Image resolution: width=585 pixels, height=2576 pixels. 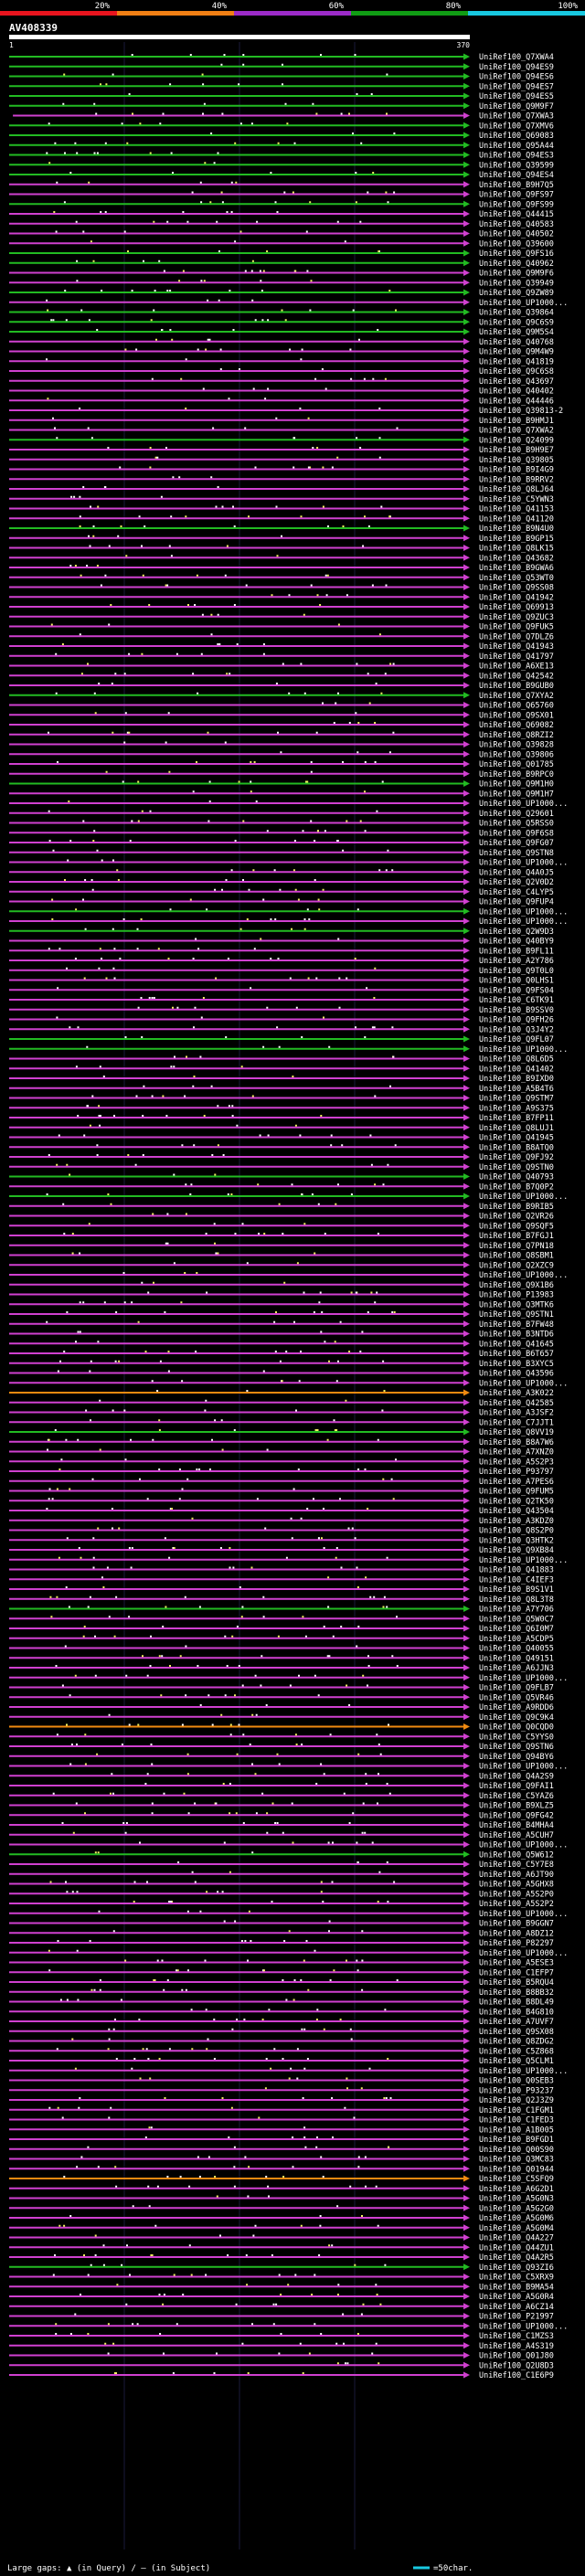 I want to click on hit-label: UniRef100_Q94ES5, so click(x=516, y=96).